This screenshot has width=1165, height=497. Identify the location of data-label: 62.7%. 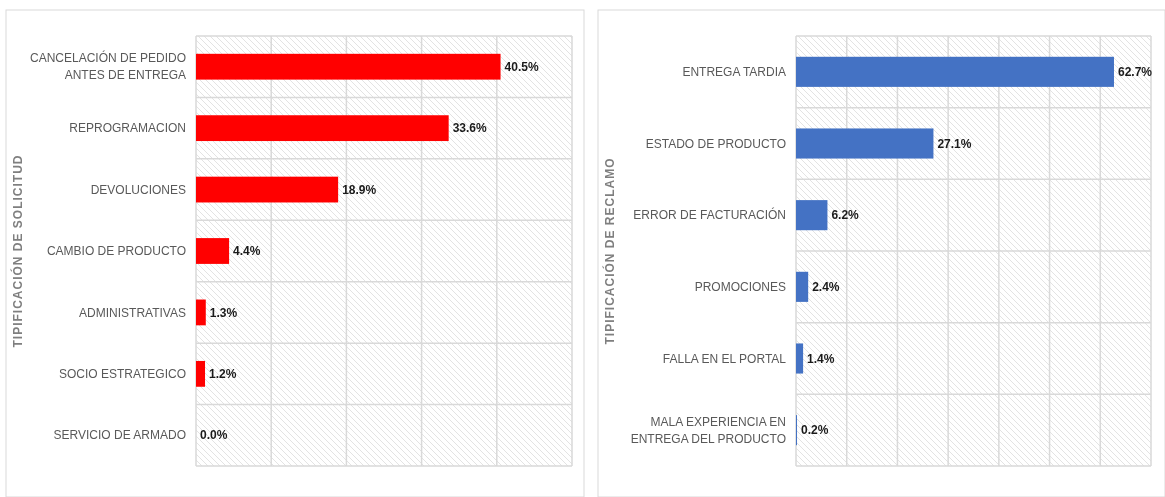
(1135, 72).